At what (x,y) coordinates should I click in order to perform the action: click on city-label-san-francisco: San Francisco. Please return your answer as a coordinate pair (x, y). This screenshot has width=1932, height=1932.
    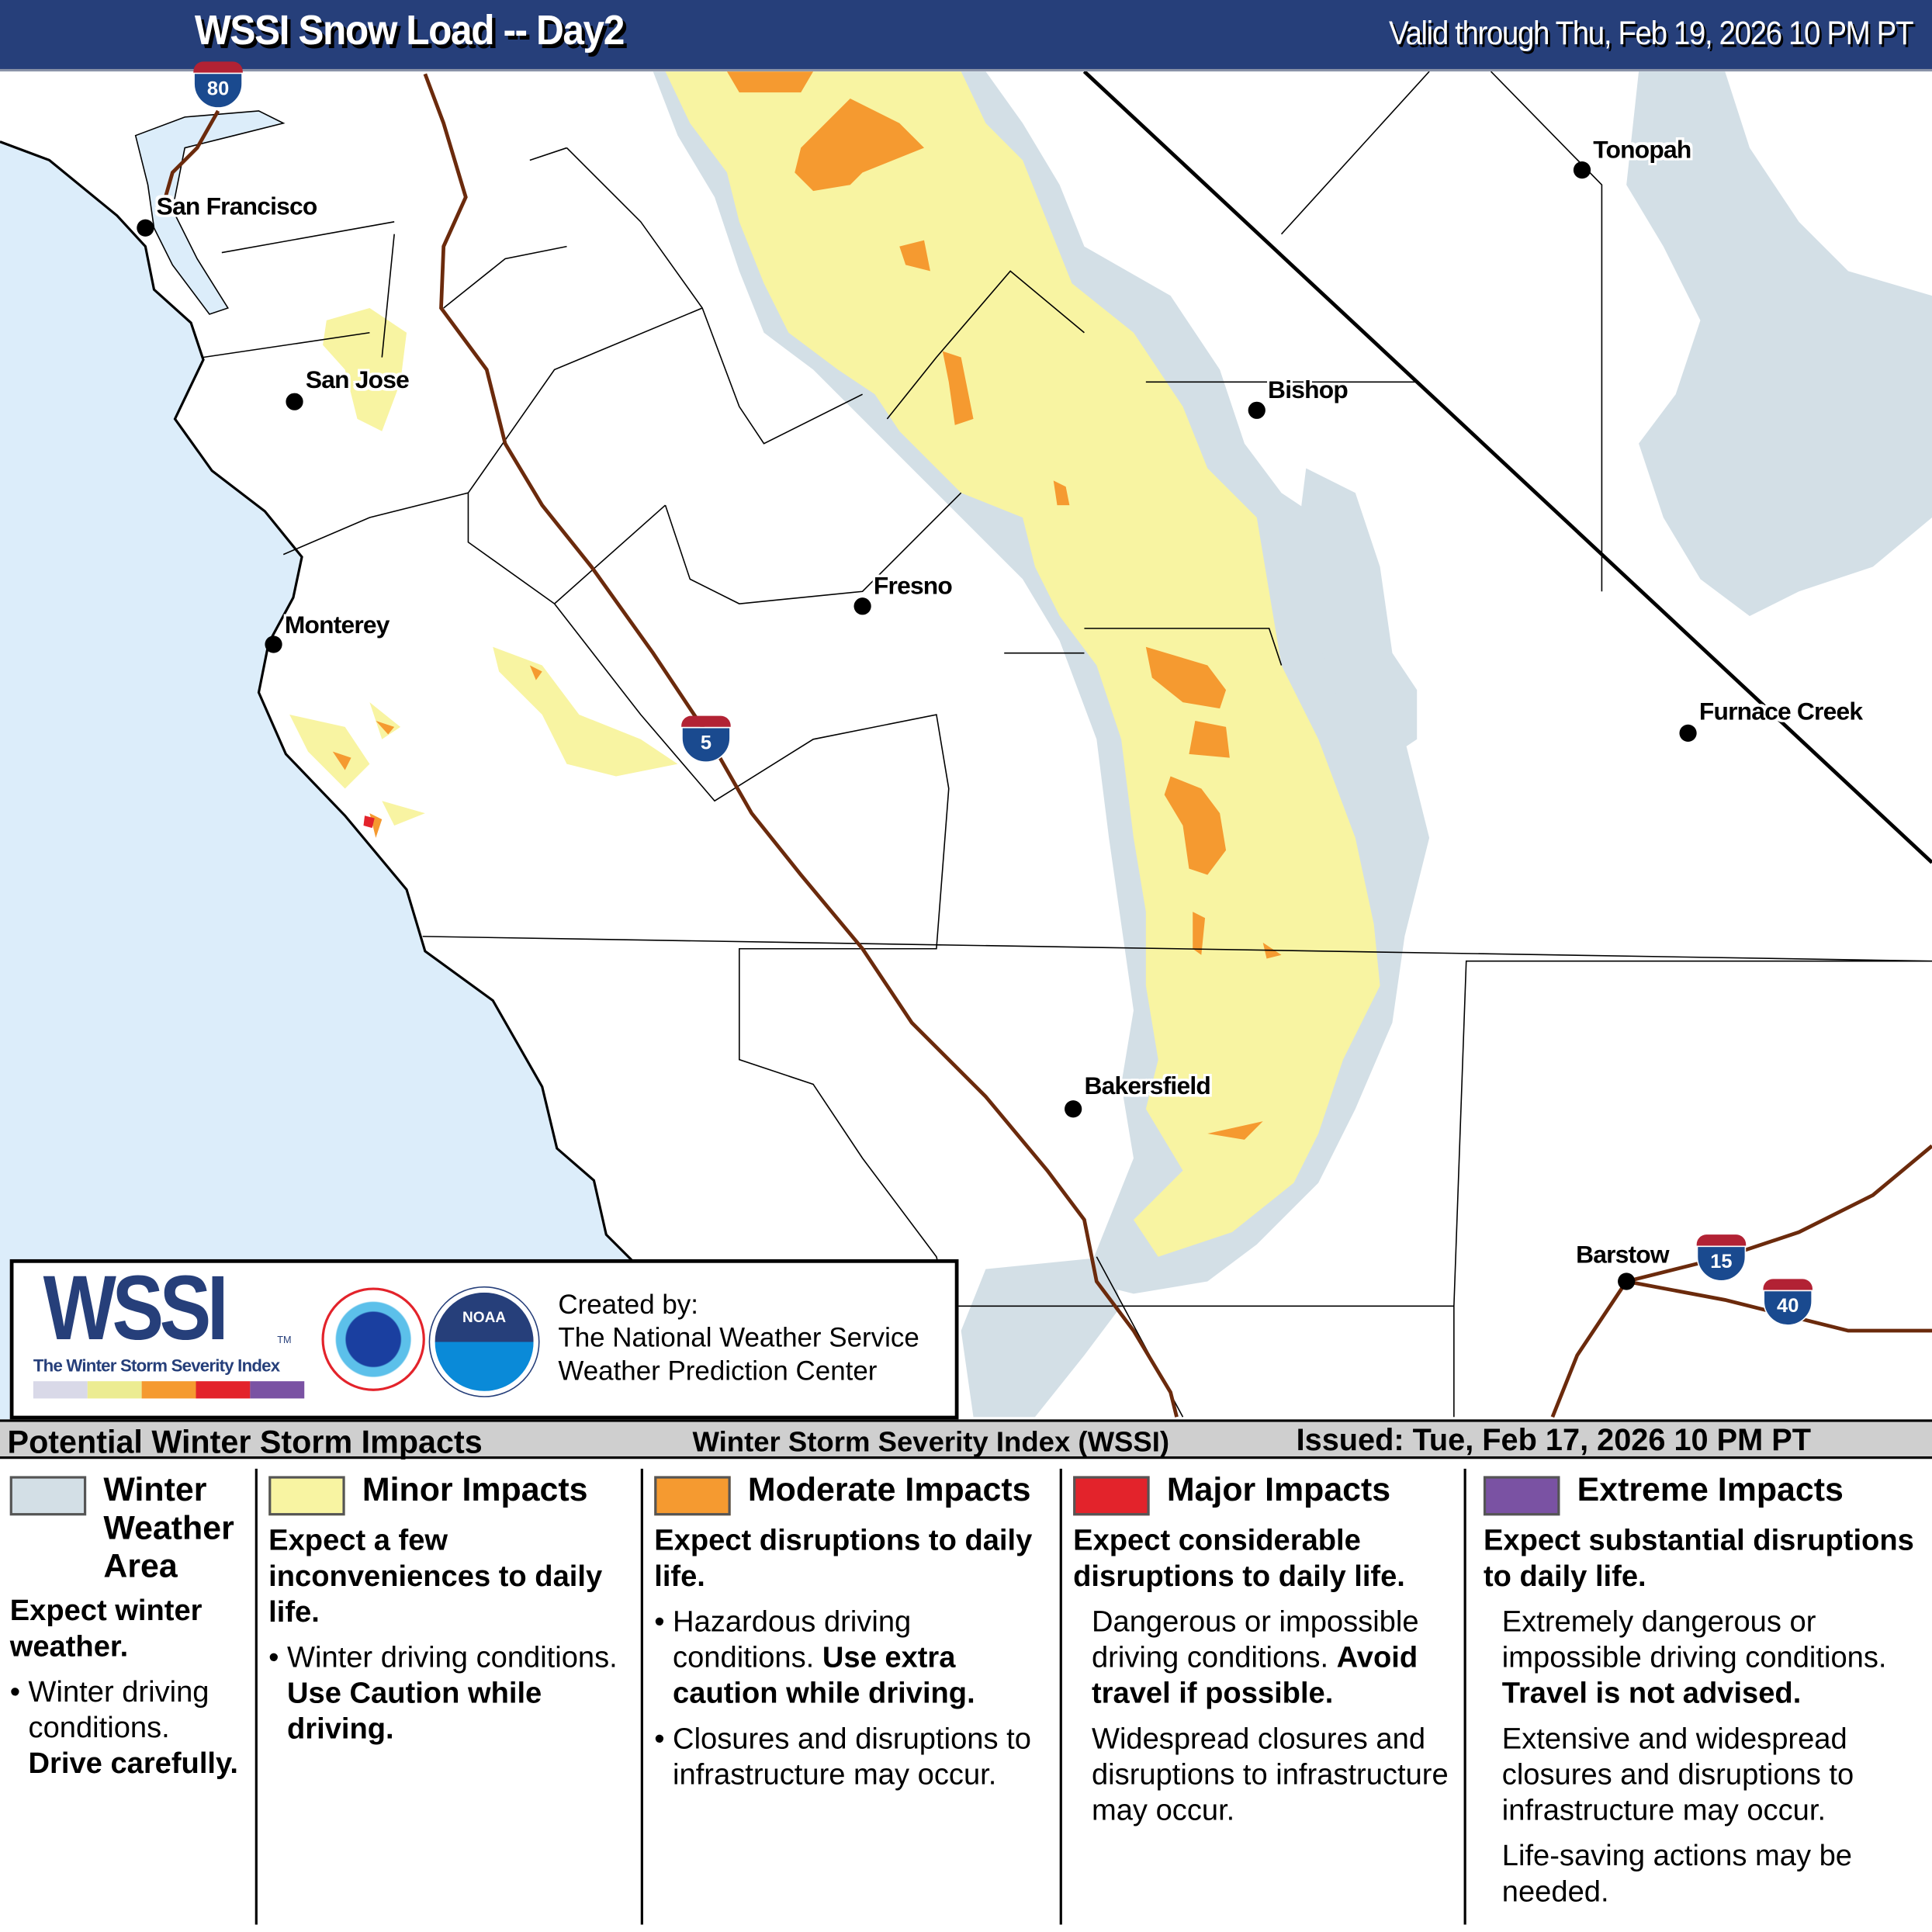
    Looking at the image, I should click on (237, 207).